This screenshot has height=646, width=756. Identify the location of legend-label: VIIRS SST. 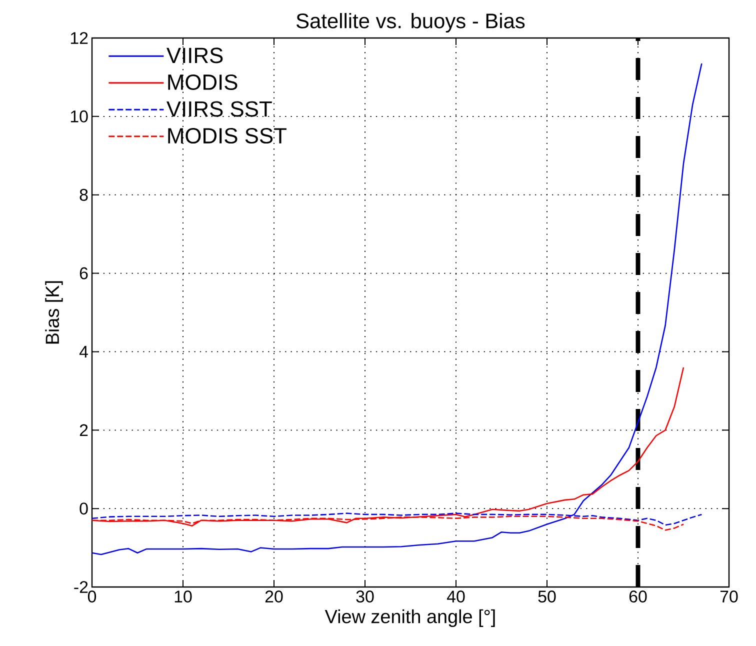
(219, 109).